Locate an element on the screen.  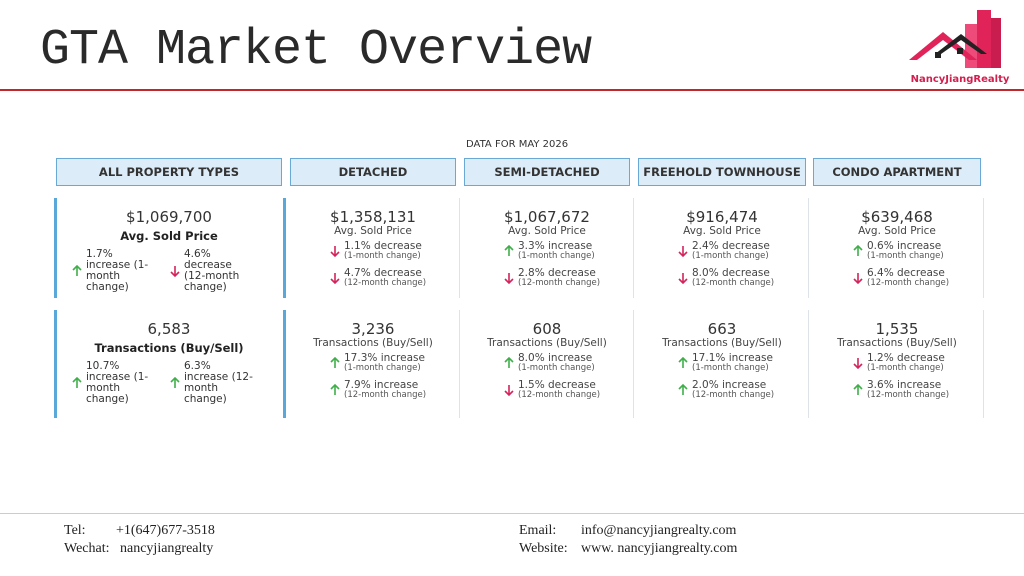
change-value: 6.3% increase is located at coordinates (206, 371).